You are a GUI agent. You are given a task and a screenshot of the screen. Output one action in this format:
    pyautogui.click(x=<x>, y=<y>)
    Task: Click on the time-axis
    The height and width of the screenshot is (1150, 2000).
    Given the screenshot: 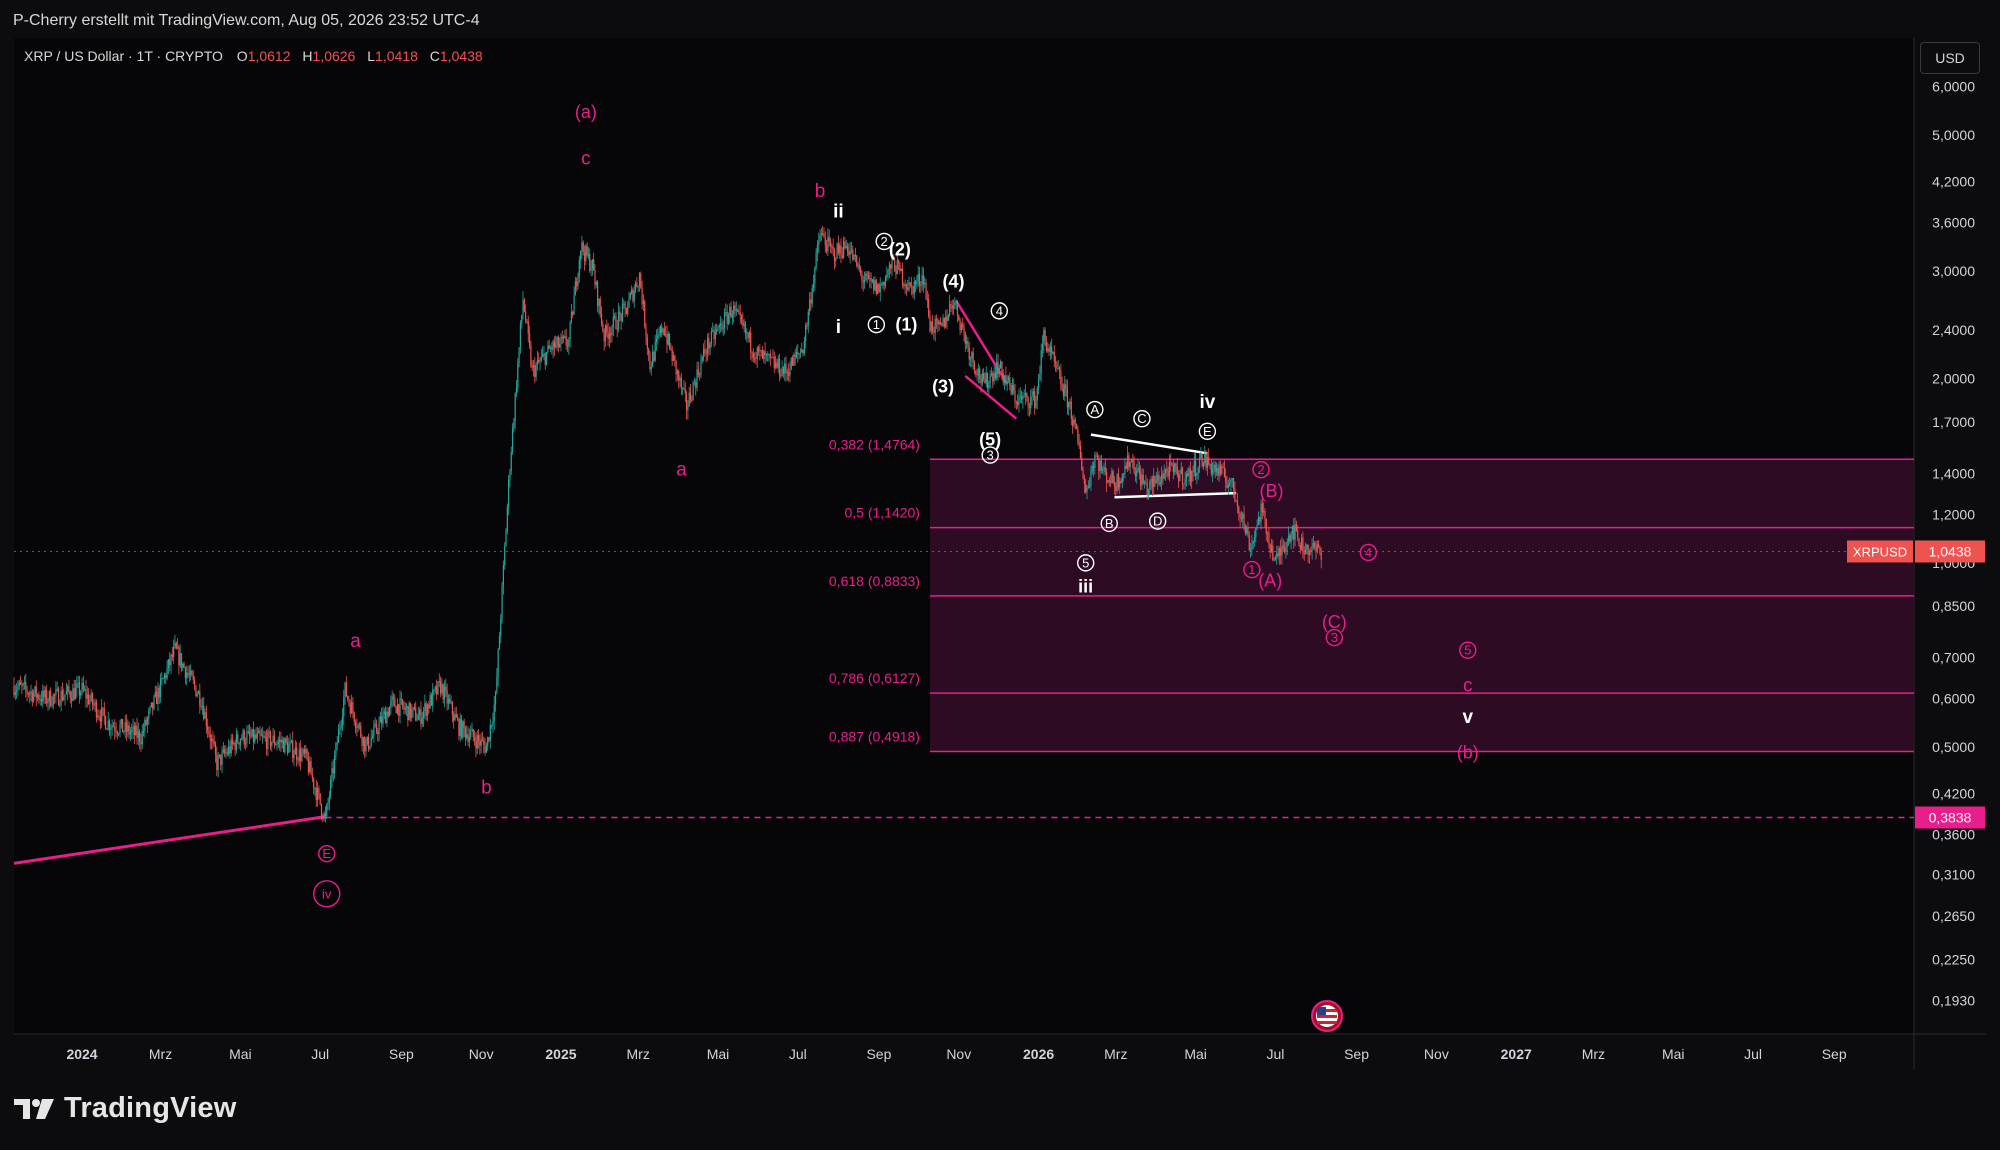 What is the action you would take?
    pyautogui.click(x=1000, y=1052)
    